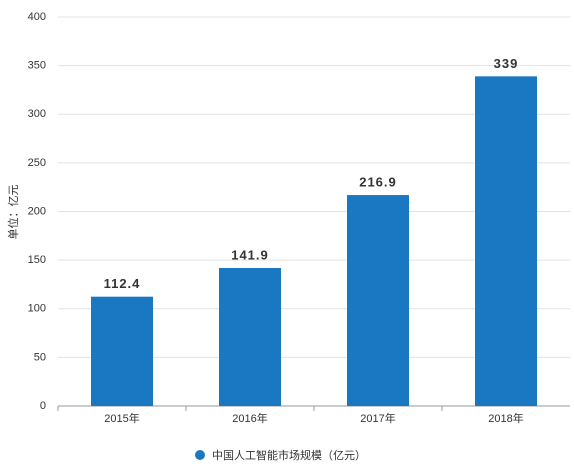  Describe the element at coordinates (122, 283) in the screenshot. I see `value-label: 112.4` at that location.